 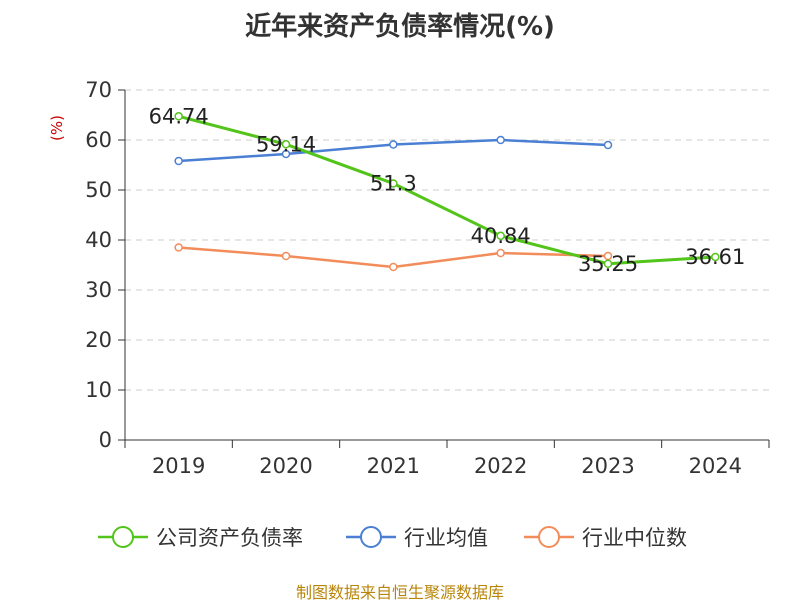 I want to click on y-tick-label: 70, so click(x=98, y=90).